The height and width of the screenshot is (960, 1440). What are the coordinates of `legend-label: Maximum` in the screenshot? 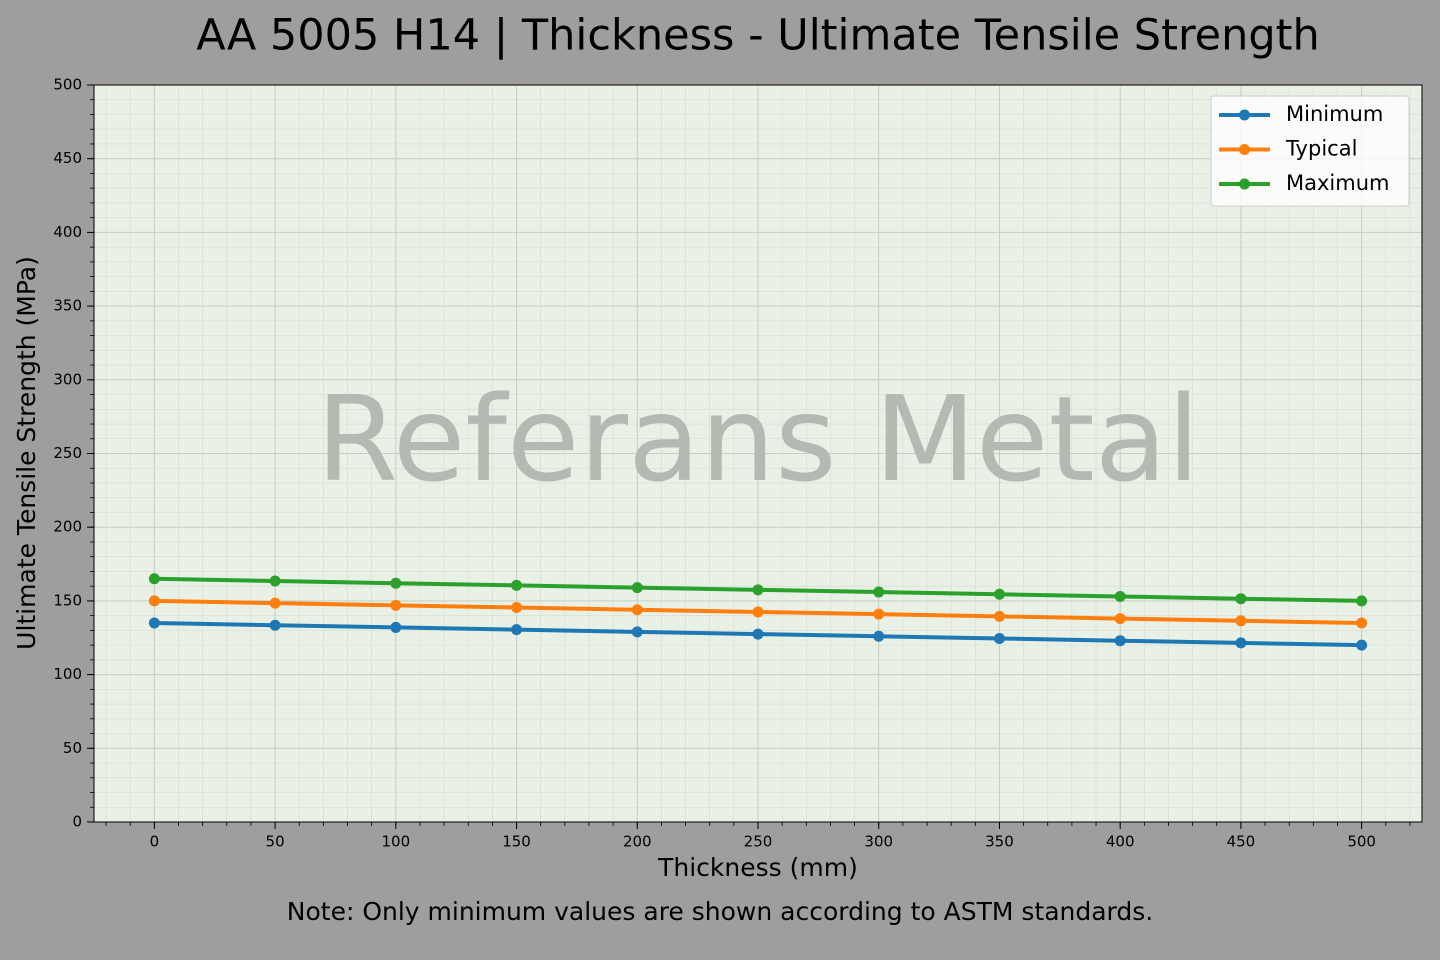 It's located at (1337, 183).